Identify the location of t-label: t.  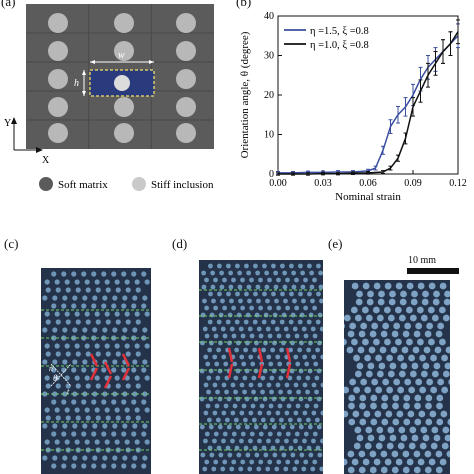
(68, 391).